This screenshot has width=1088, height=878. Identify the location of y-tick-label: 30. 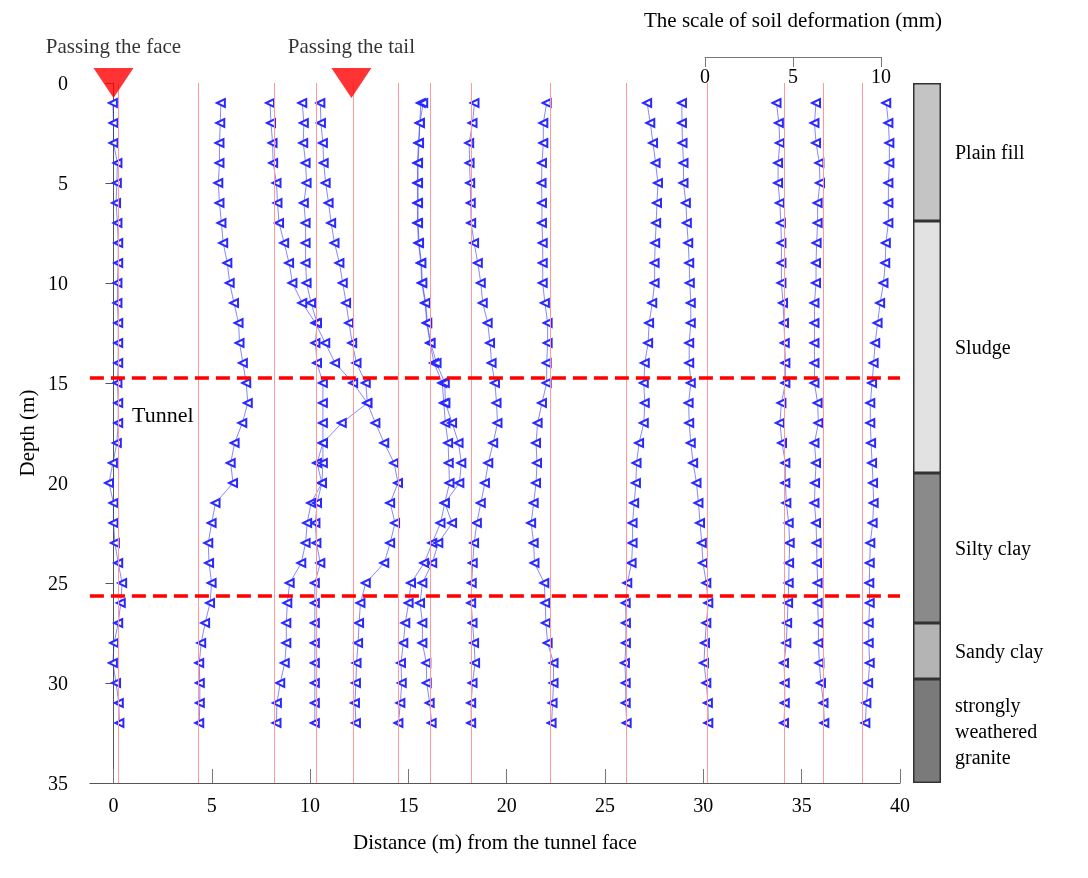
(57, 683).